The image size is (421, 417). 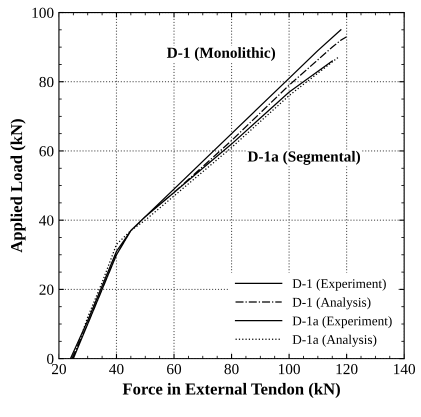 I want to click on x-tick-label: 60, so click(x=174, y=369).